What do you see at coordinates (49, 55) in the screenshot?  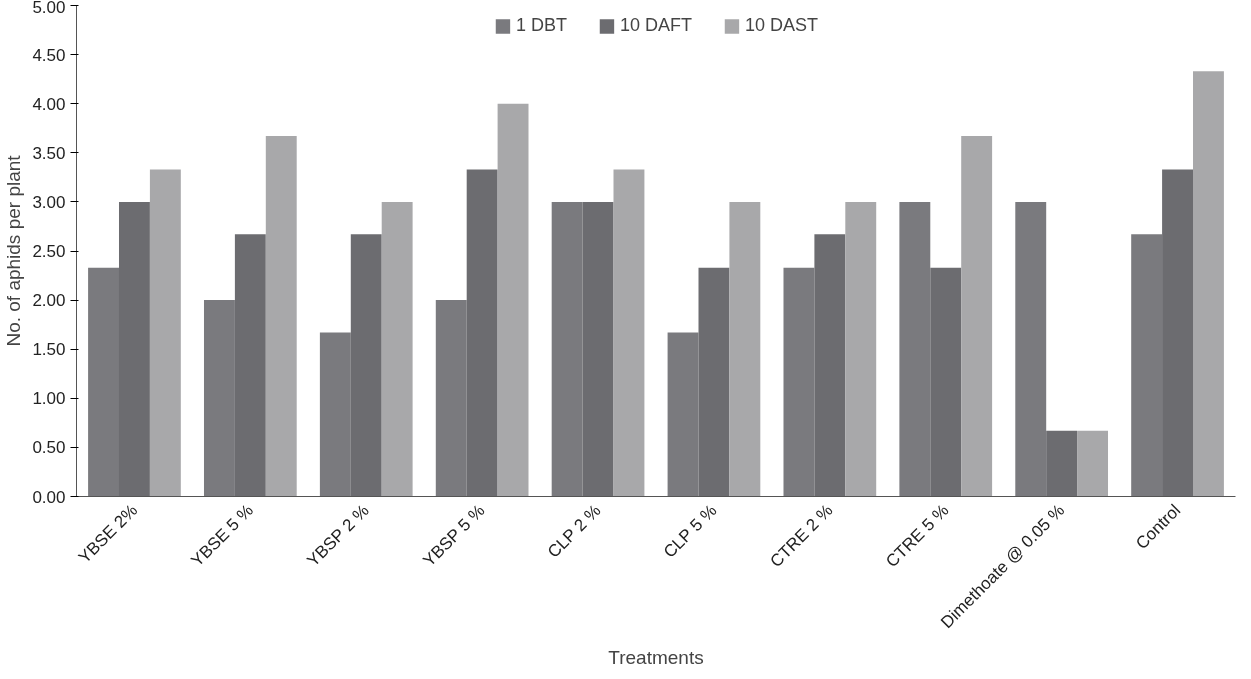 I see `y-tick-label: 4.50` at bounding box center [49, 55].